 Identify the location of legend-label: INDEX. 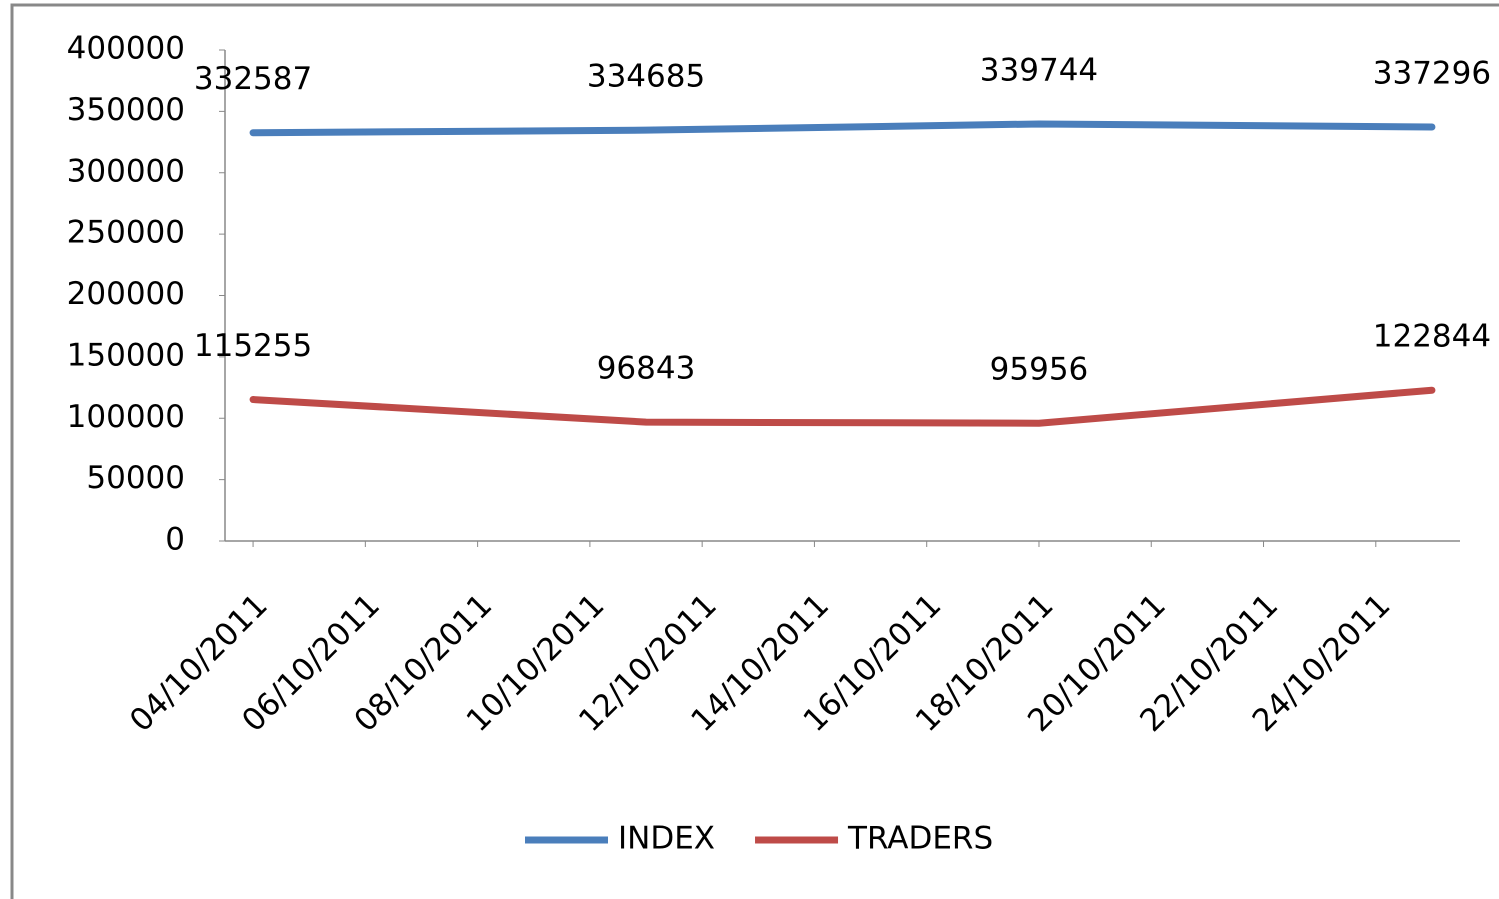
(666, 839).